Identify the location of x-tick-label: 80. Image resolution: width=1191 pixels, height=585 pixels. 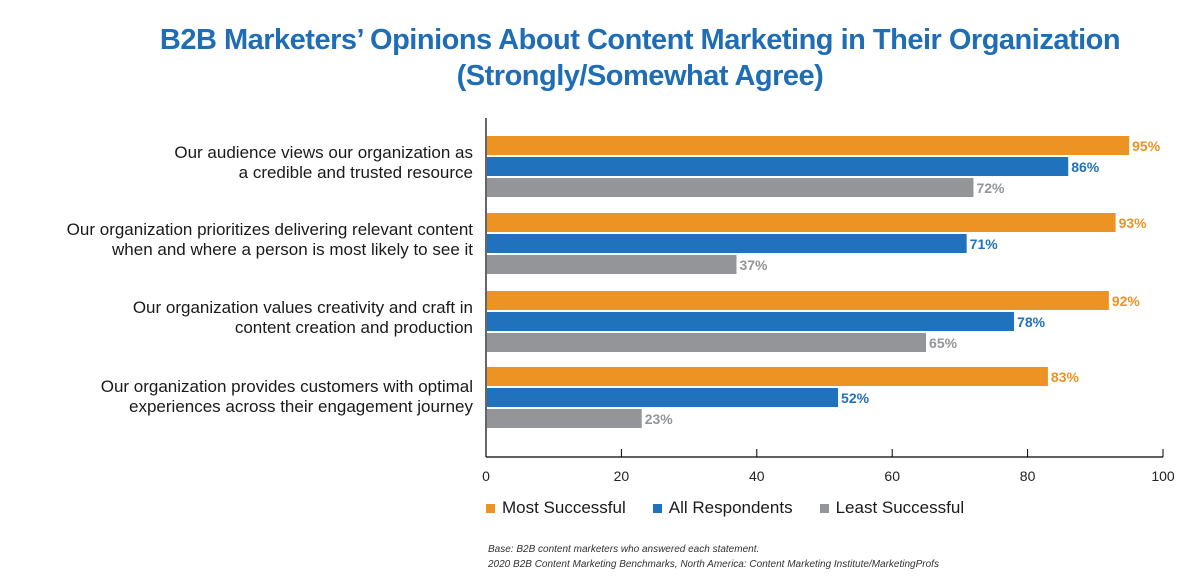
(1028, 476).